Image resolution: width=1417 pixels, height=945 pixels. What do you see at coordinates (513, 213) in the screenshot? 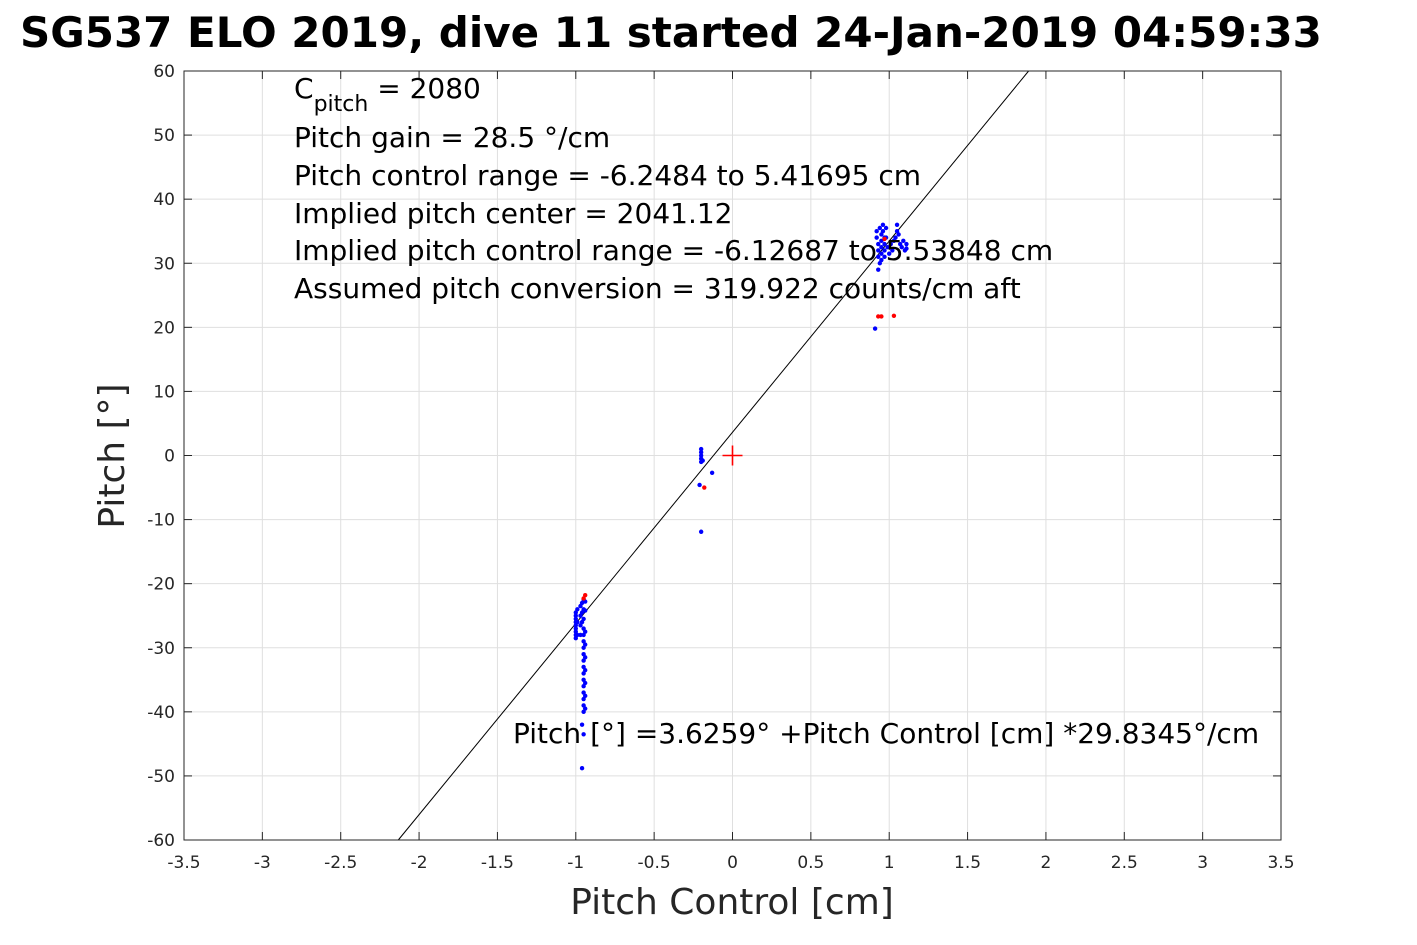
I see `annotation-implied-center: Implied pitch center = 2041.12` at bounding box center [513, 213].